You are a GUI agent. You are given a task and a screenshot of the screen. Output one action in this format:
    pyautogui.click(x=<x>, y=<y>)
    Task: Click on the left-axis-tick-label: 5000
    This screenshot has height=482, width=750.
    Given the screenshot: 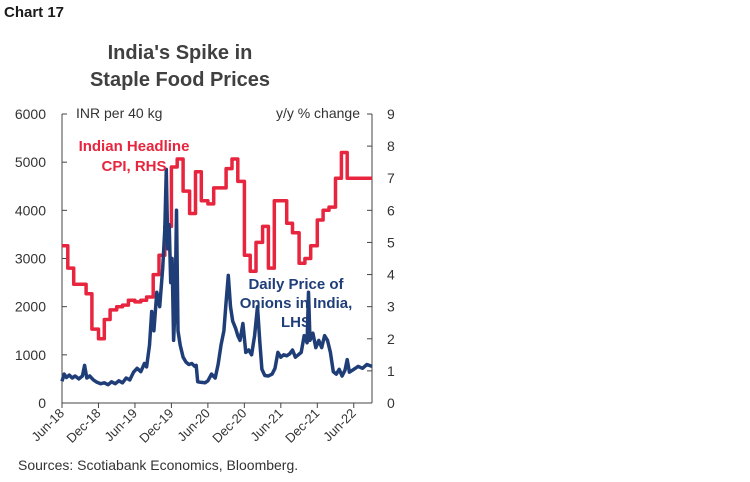 What is the action you would take?
    pyautogui.click(x=30, y=162)
    